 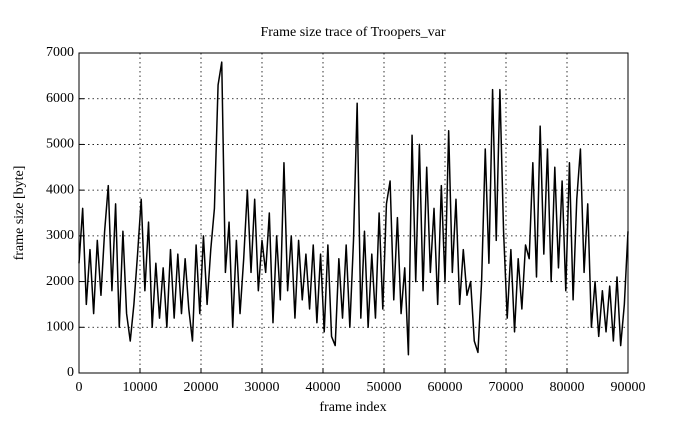 I want to click on x-tick-label: 40000, so click(x=323, y=387).